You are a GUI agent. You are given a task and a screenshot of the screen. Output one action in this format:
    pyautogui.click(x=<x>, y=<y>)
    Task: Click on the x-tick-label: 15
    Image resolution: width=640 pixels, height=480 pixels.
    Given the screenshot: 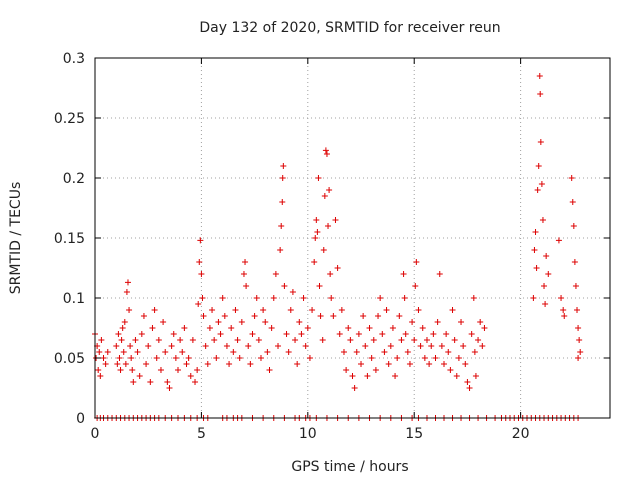 What is the action you would take?
    pyautogui.click(x=414, y=434)
    